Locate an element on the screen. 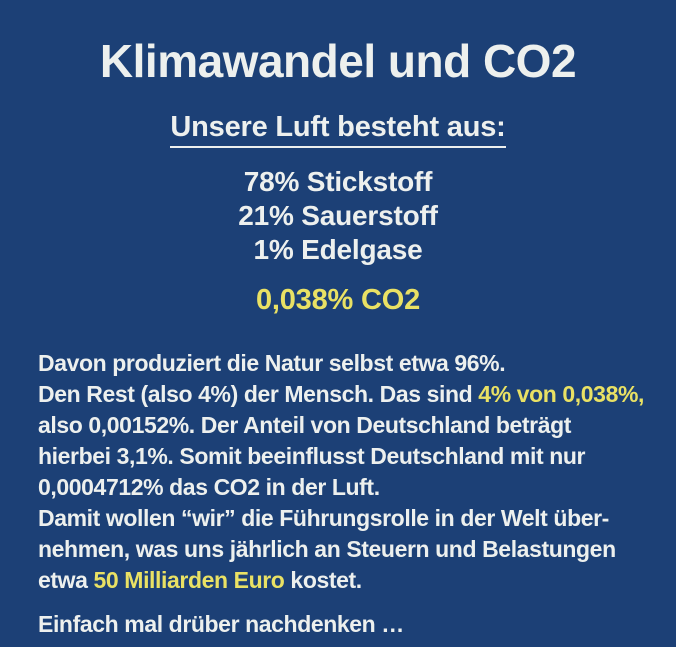 This screenshot has width=676, height=647. body-text: etwa is located at coordinates (66, 580).